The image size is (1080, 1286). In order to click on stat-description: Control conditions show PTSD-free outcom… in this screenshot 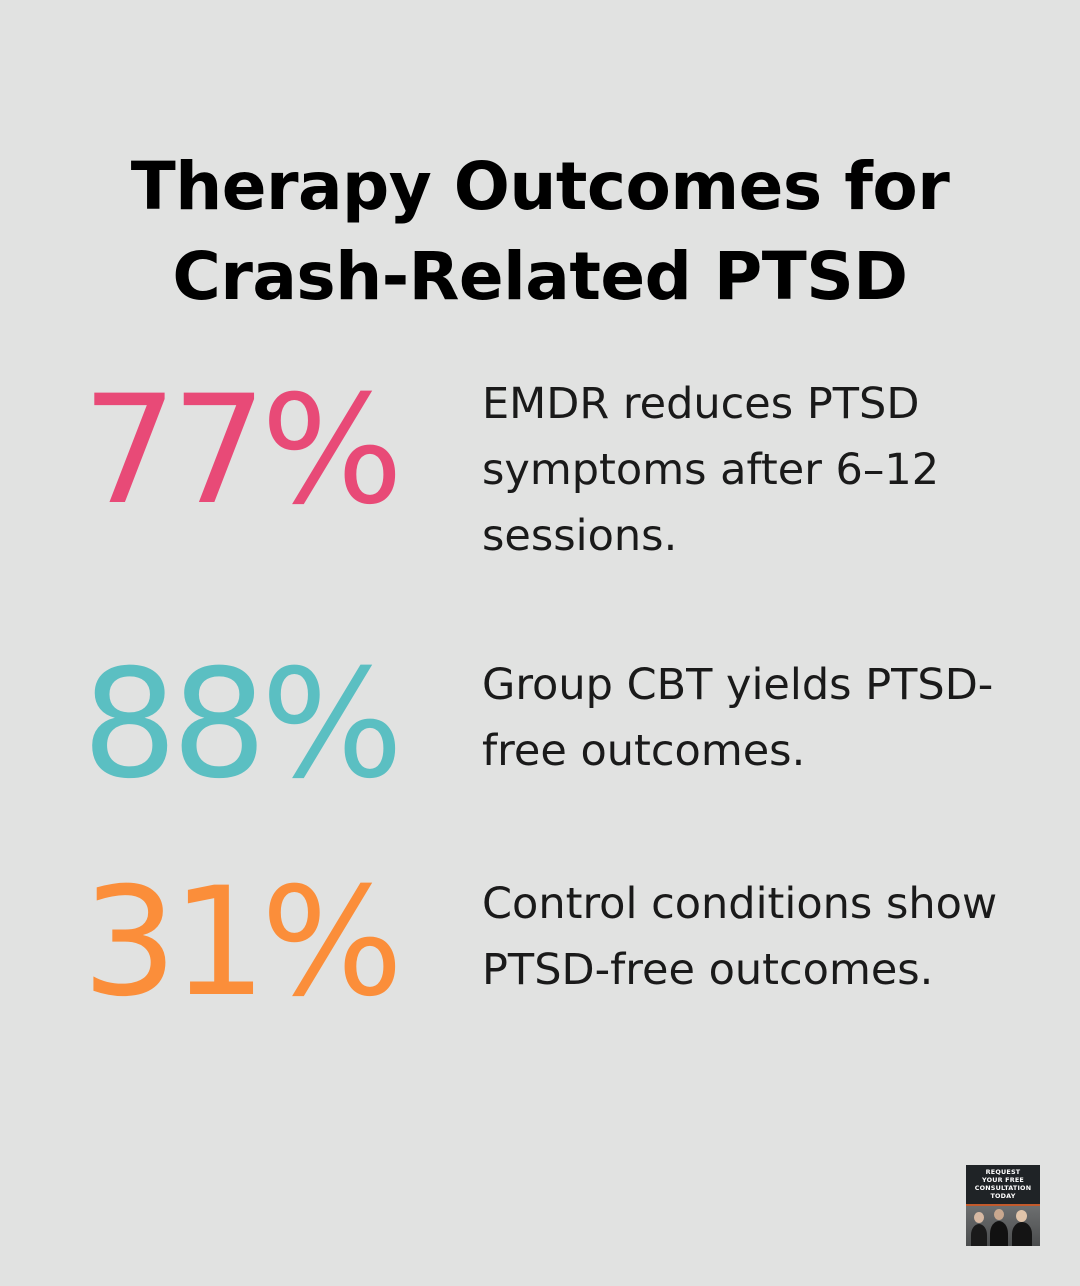, I will do `click(740, 937)`.